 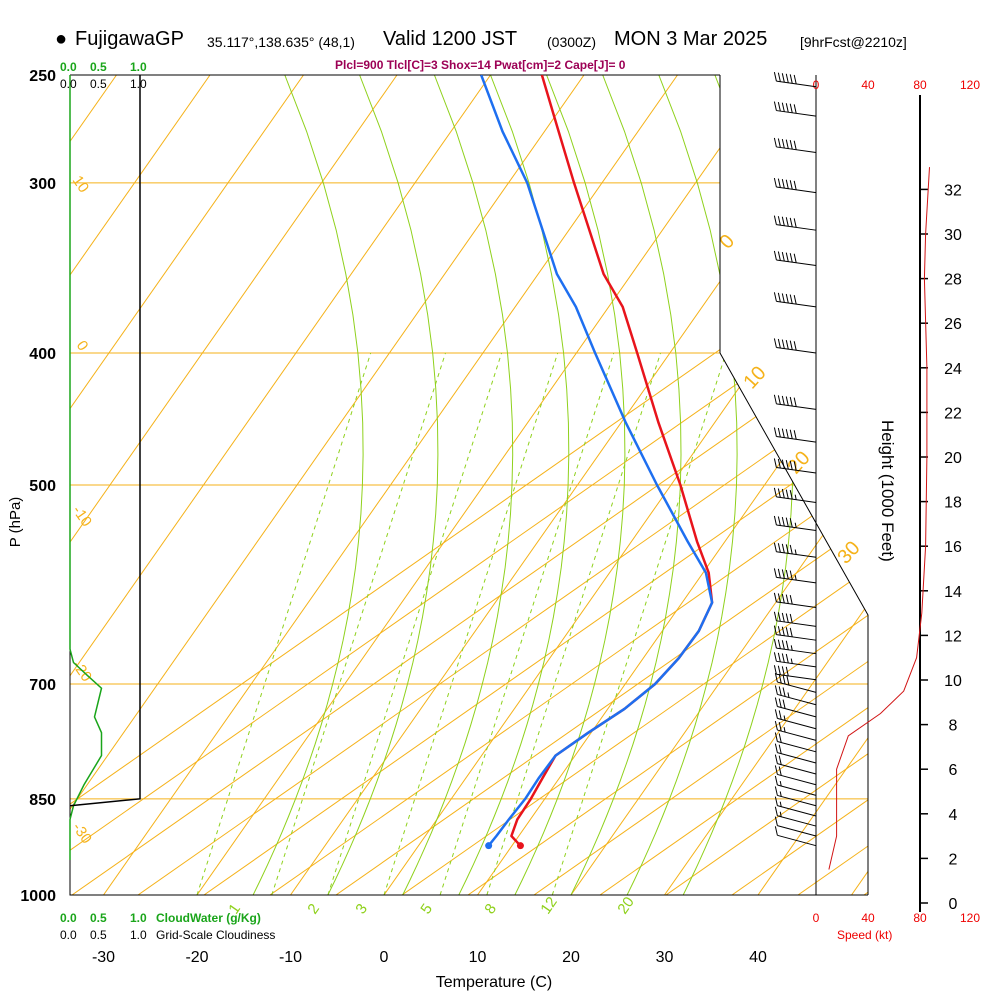 What do you see at coordinates (313, 909) in the screenshot?
I see `mixing-ratio-label: 2` at bounding box center [313, 909].